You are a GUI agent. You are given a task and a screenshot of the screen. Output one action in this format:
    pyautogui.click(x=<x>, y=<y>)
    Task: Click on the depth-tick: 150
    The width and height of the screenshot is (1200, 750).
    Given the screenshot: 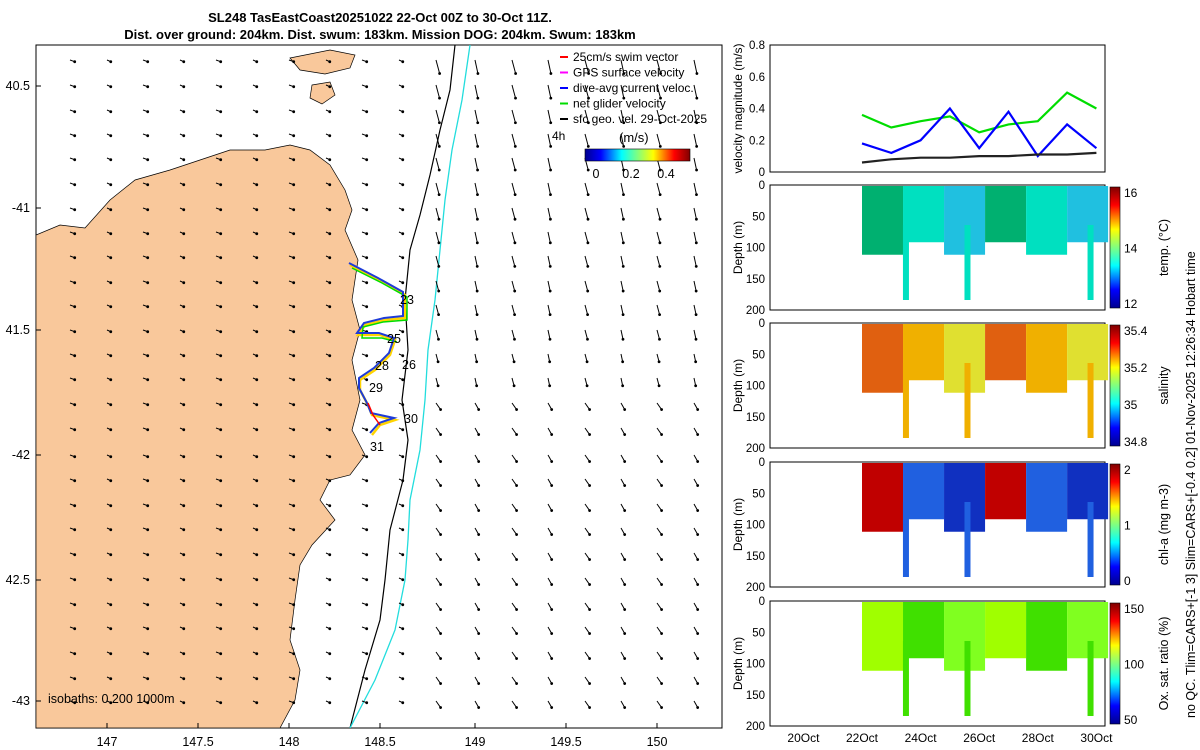 What is the action you would take?
    pyautogui.click(x=755, y=557)
    